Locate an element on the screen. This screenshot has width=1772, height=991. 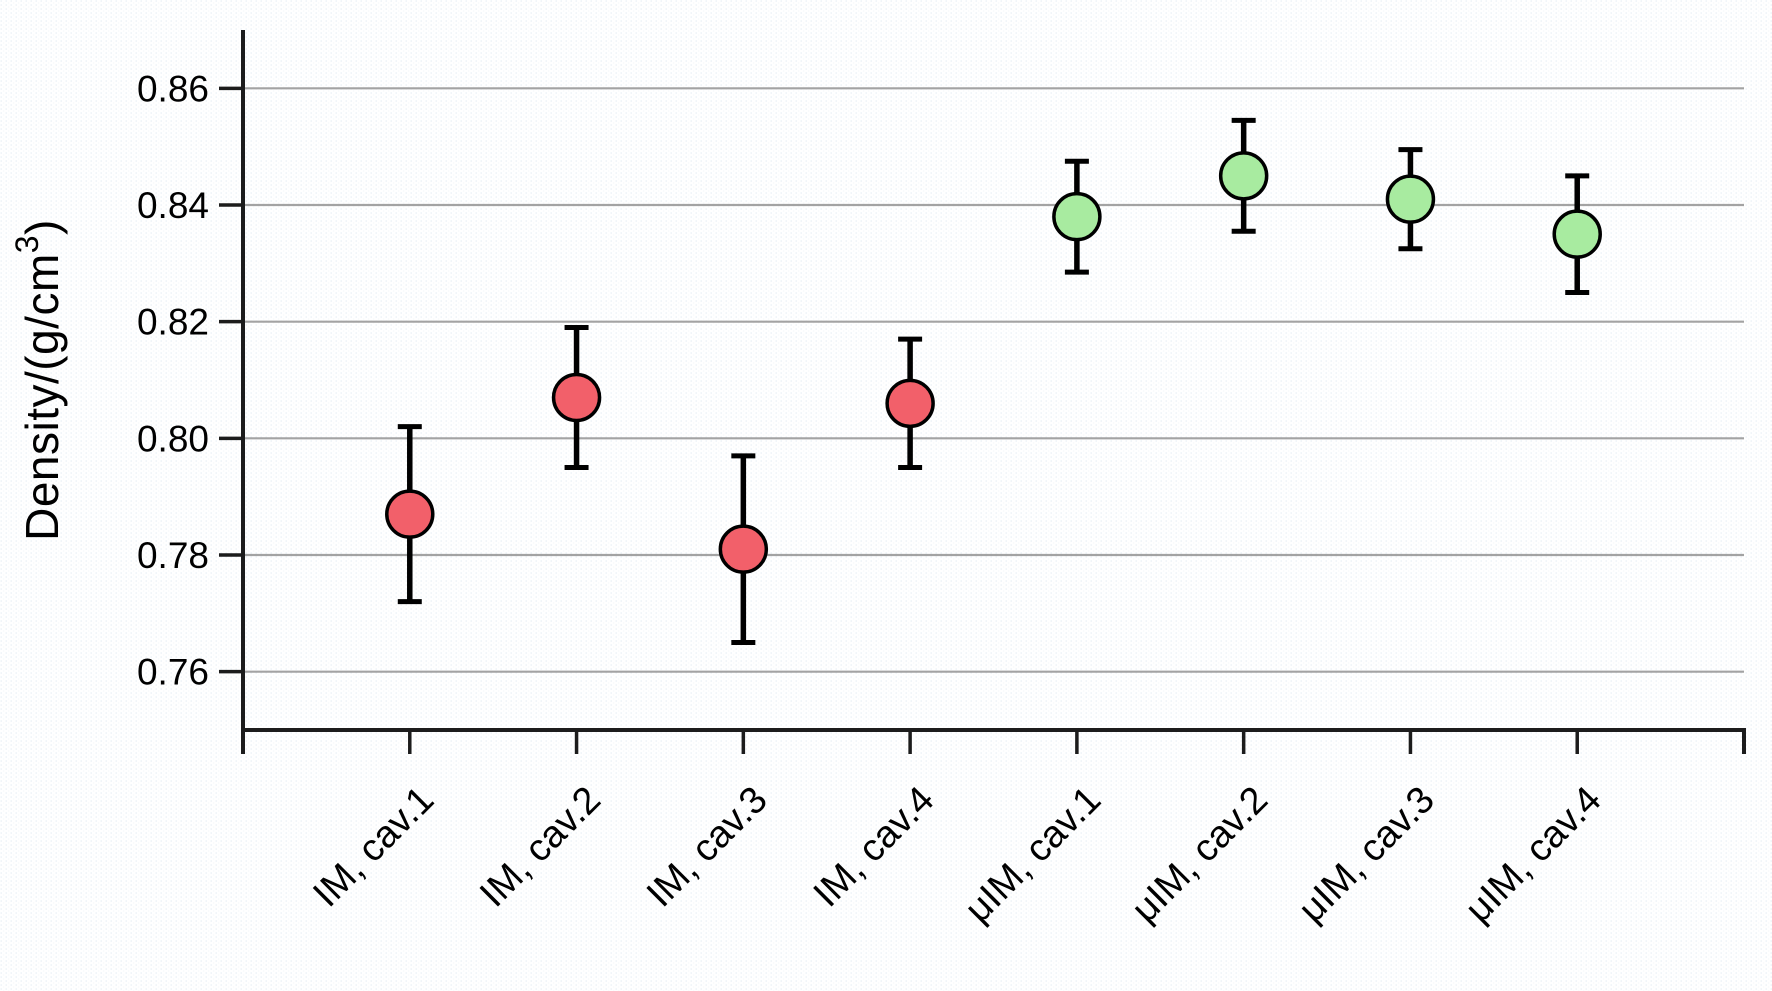
y-tick-label-0.76: 0.76 is located at coordinates (173, 672).